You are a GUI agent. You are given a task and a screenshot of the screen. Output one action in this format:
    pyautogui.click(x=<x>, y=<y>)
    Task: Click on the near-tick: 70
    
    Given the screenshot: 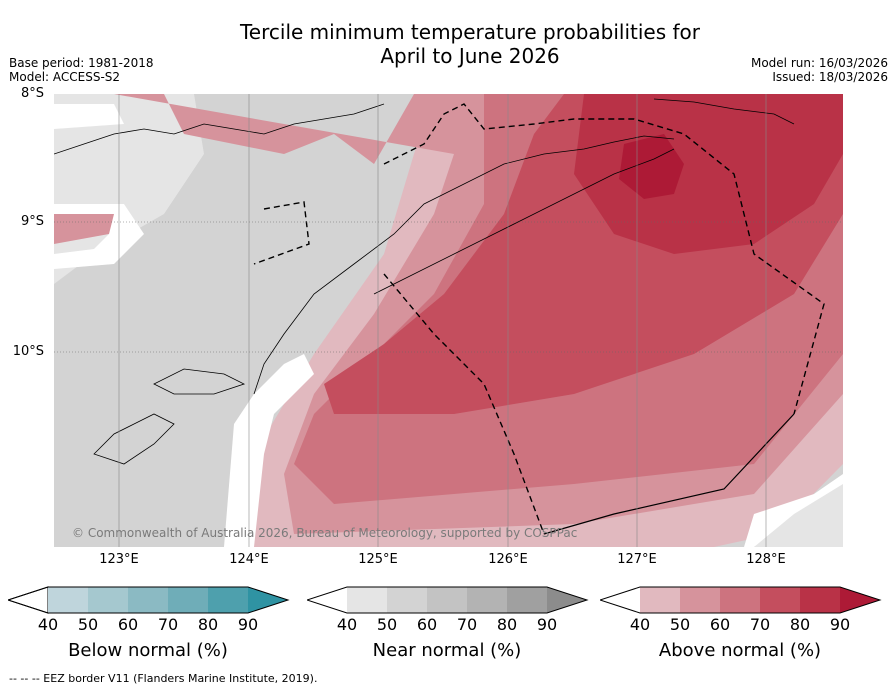 What is the action you would take?
    pyautogui.click(x=467, y=624)
    